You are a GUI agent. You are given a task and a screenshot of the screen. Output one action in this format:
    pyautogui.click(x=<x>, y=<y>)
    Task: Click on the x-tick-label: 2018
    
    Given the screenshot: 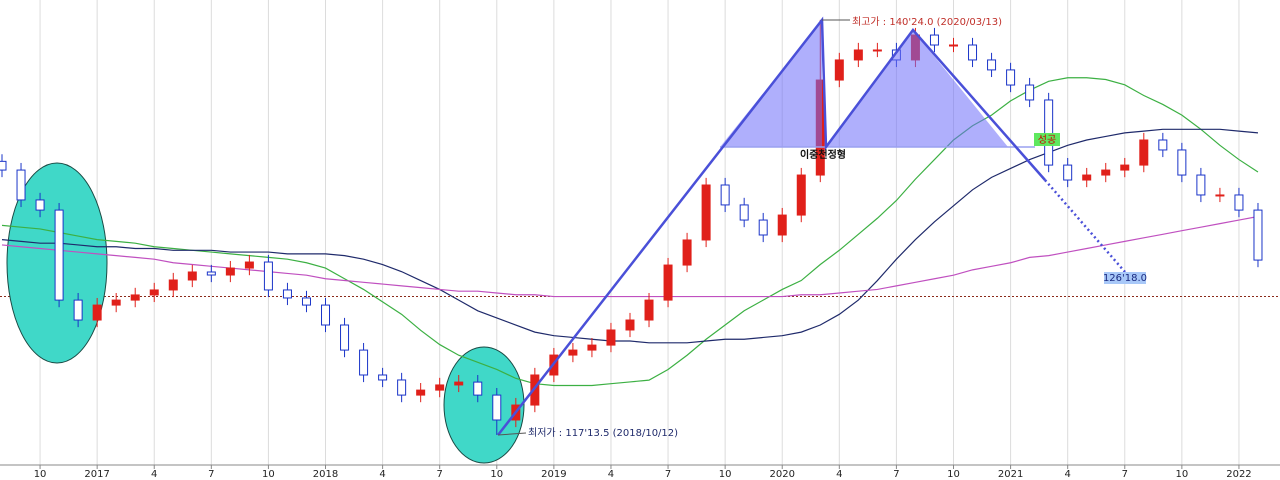 What is the action you would take?
    pyautogui.click(x=325, y=474)
    